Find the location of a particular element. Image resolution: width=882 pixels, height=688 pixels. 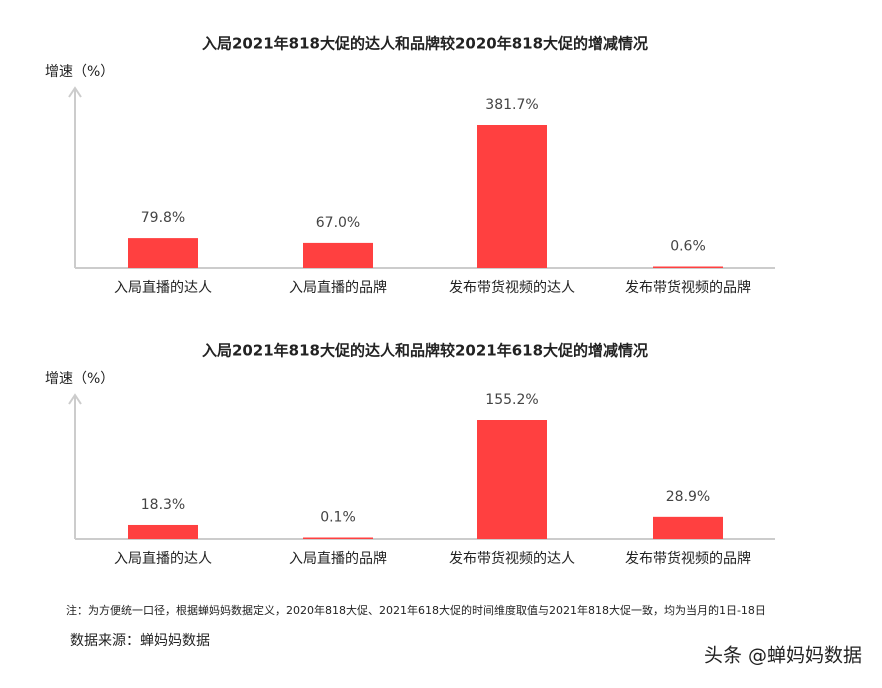

brand: 头条 @蝉妈妈数据 is located at coordinates (783, 656).